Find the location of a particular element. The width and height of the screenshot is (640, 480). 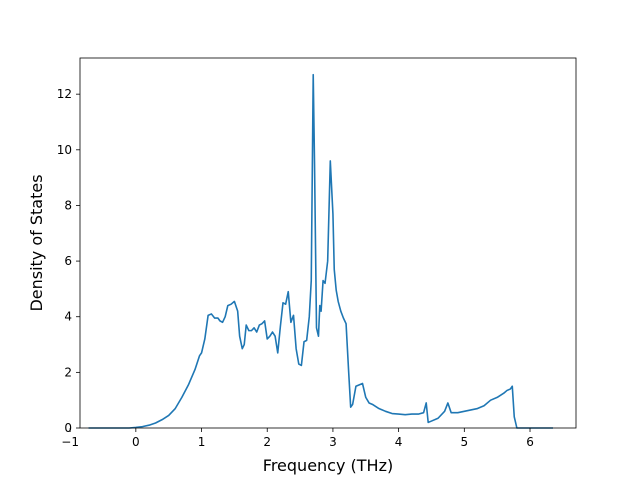

y-tick-label: 6 is located at coordinates (68, 261).